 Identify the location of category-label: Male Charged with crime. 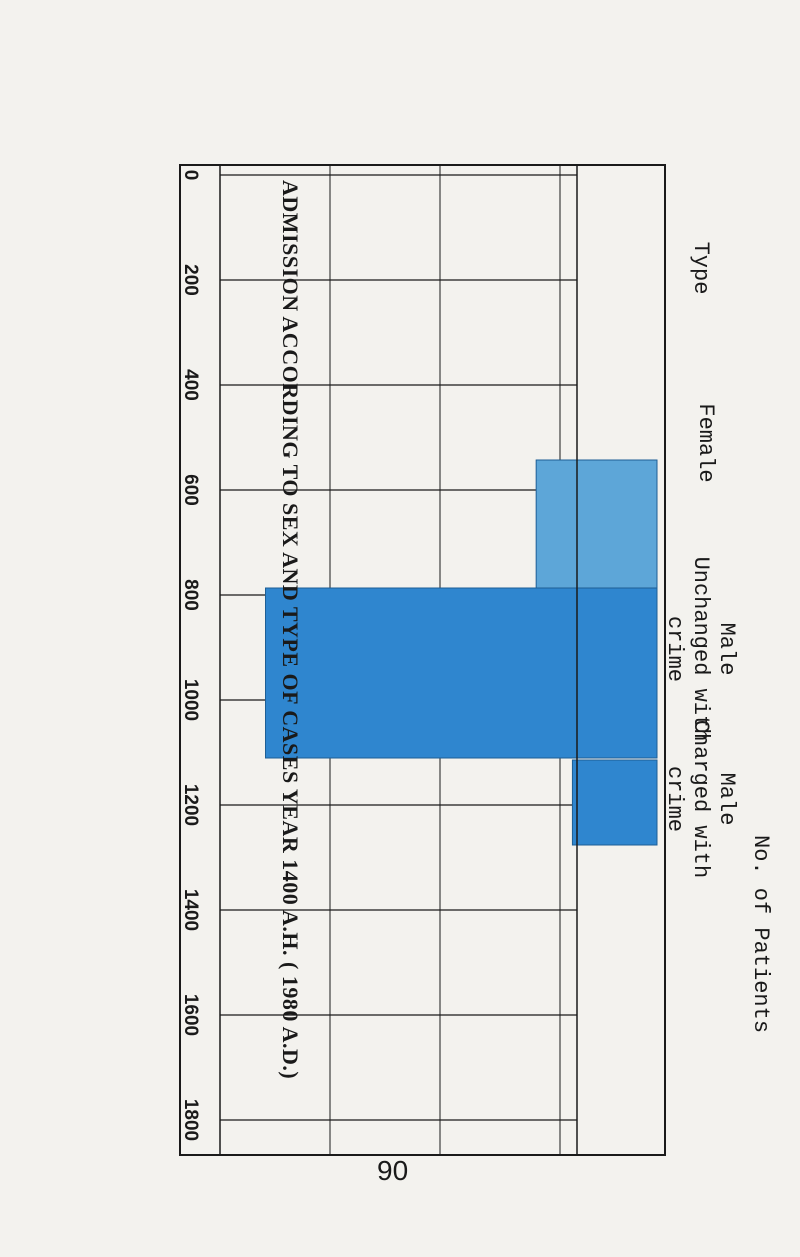
(700, 799).